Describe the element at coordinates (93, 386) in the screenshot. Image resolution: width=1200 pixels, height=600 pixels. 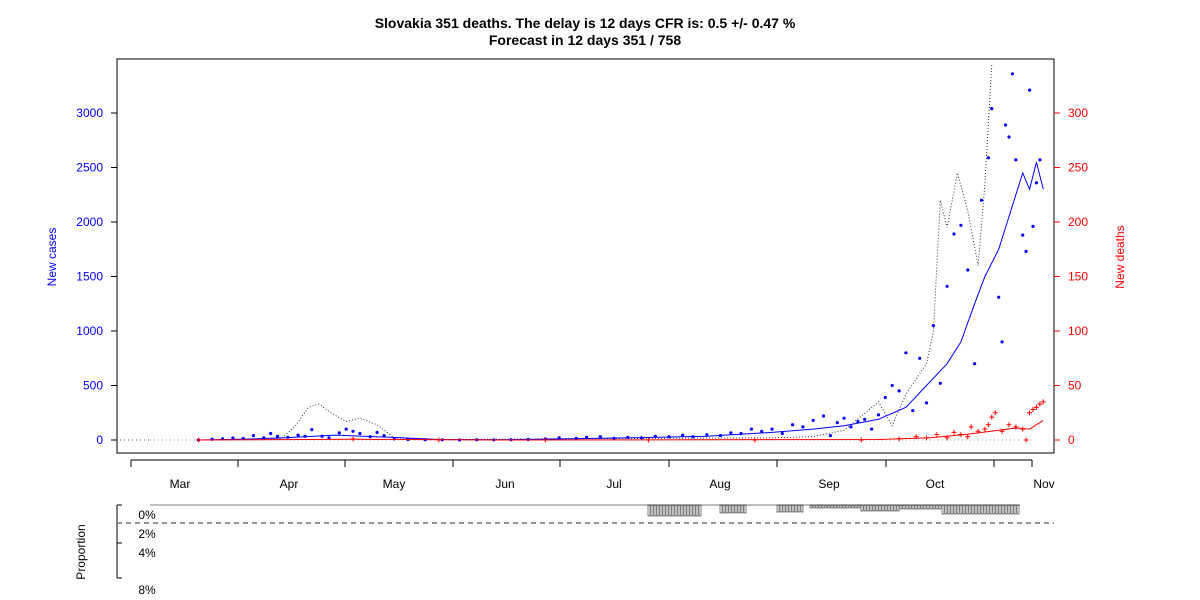
I see `y-tick-label: 500` at that location.